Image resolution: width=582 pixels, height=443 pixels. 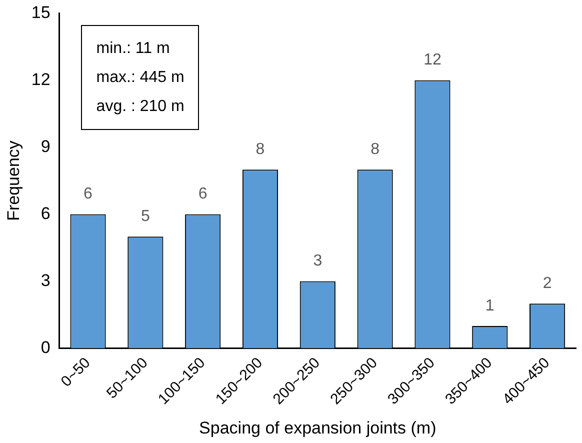 What do you see at coordinates (547, 283) in the screenshot?
I see `data-label: 2` at bounding box center [547, 283].